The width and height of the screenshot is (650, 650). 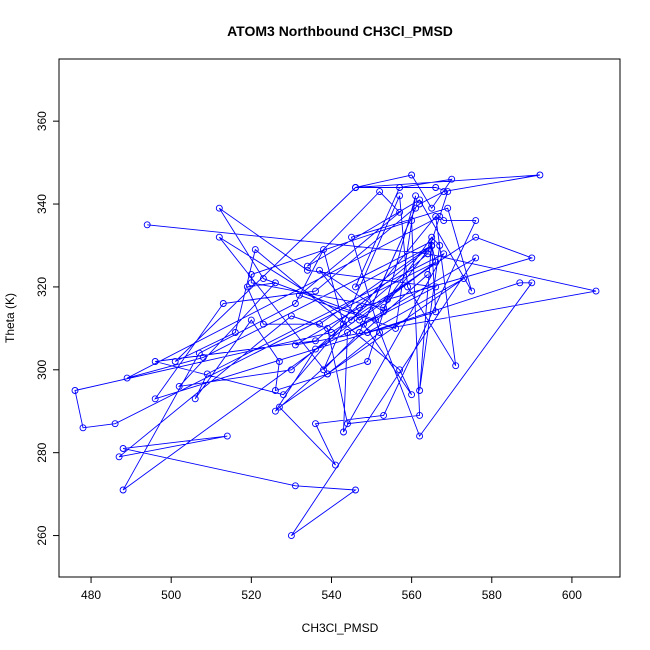 I want to click on y-tick-label: 360, so click(x=42, y=121).